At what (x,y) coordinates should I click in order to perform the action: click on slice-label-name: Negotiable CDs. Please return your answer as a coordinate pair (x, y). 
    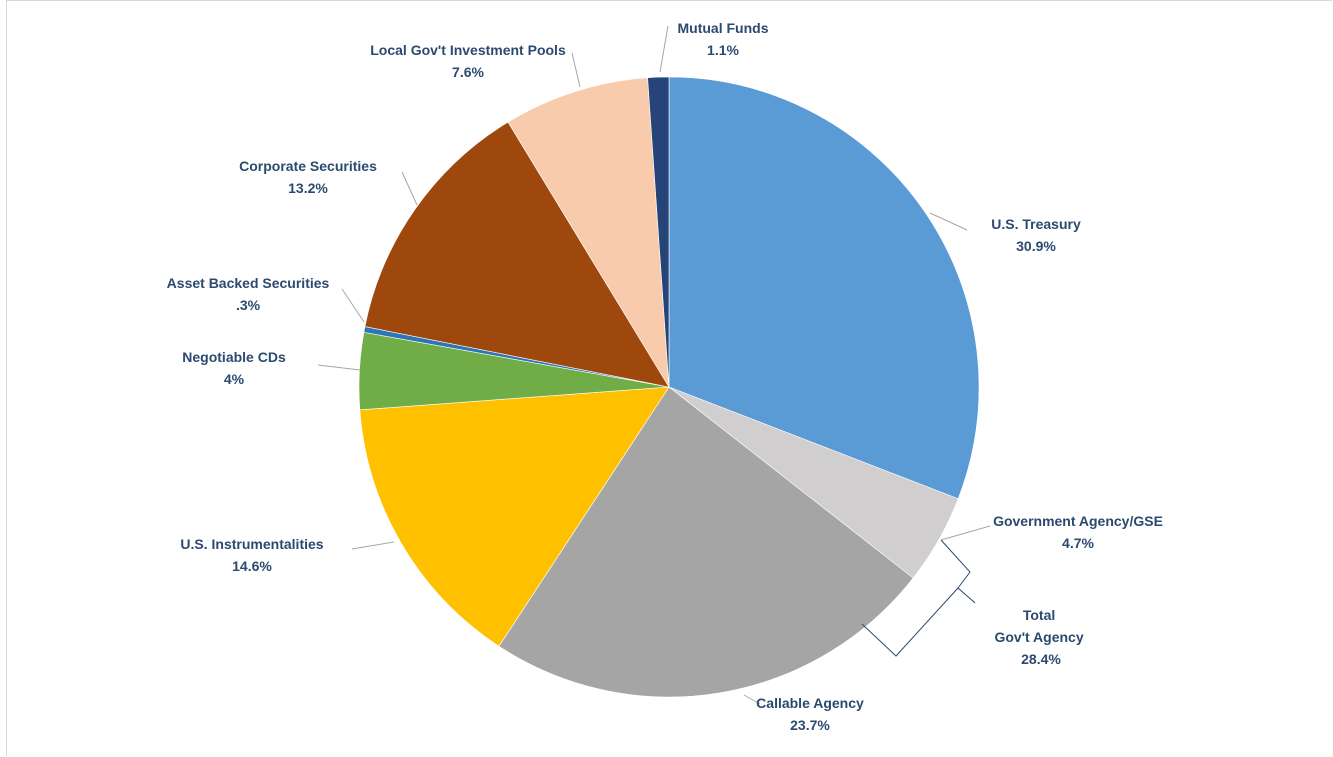
    Looking at the image, I should click on (234, 357).